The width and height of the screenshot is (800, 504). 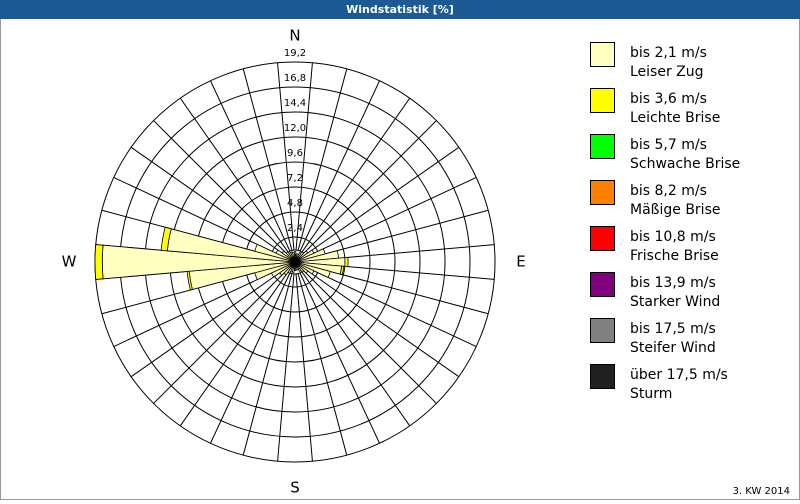 What do you see at coordinates (668, 99) in the screenshot?
I see `legend-label: bis 3,6 m/s` at bounding box center [668, 99].